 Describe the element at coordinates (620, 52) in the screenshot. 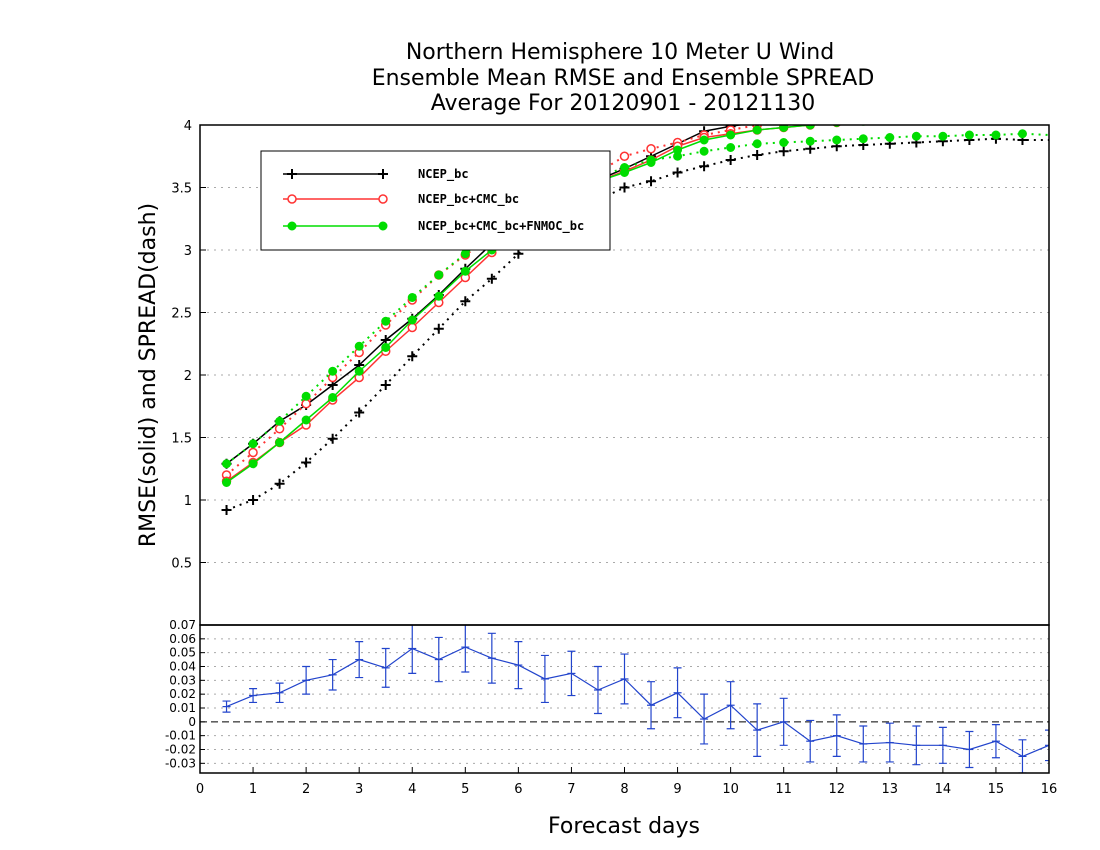

I see `chart-title: Northern Hemisphere 10 Meter U Wind` at that location.